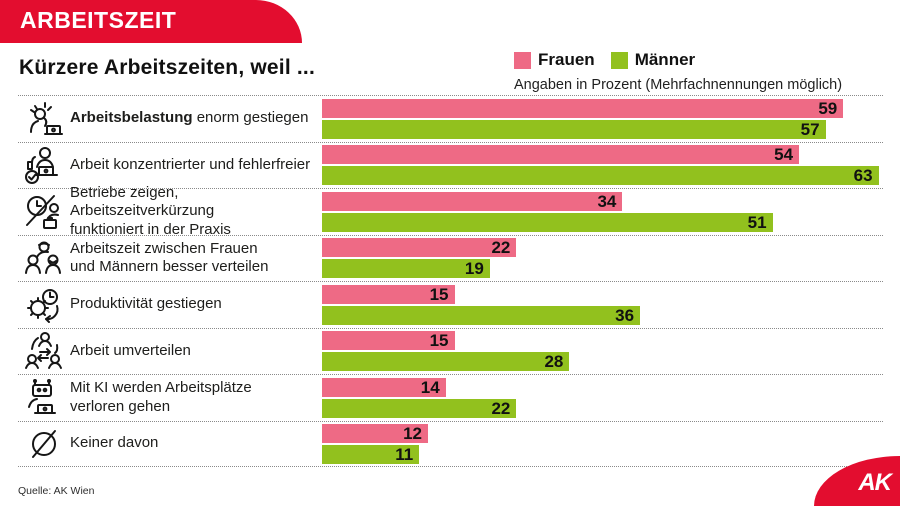  Describe the element at coordinates (522, 60) in the screenshot. I see `frauen-color-swatch` at that location.